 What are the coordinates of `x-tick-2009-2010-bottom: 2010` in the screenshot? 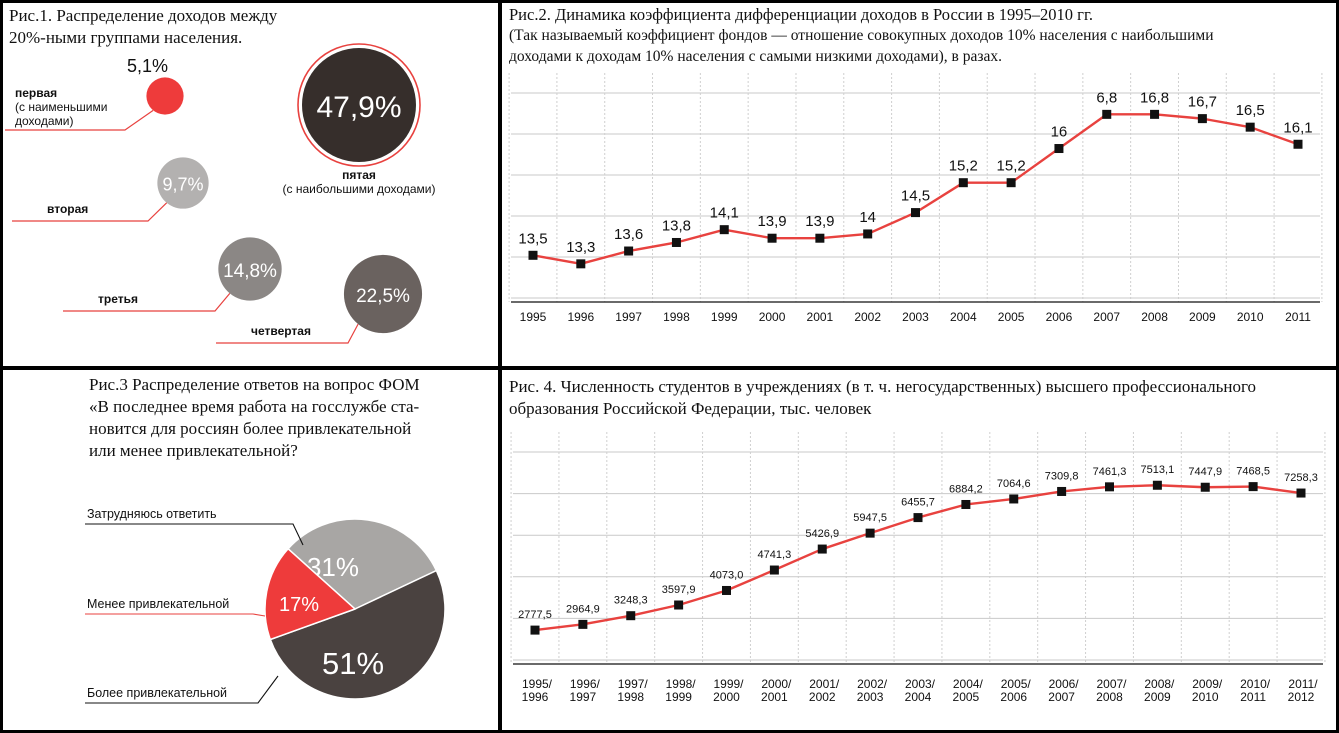 It's located at (1205, 697).